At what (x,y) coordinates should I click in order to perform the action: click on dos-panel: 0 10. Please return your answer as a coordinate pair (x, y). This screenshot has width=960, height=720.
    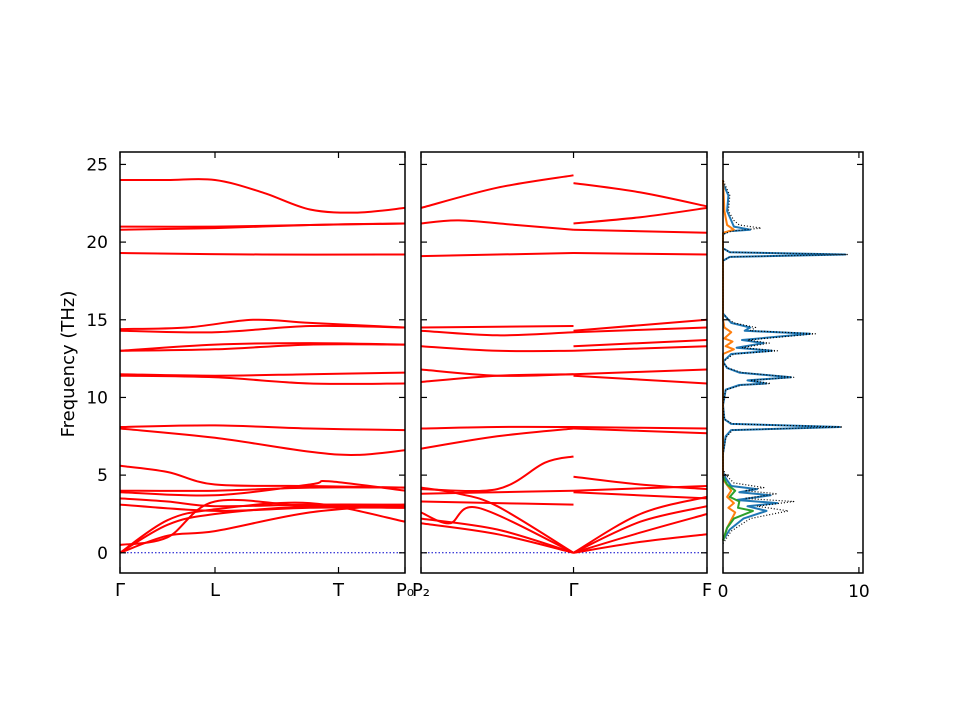
    Looking at the image, I should click on (794, 376).